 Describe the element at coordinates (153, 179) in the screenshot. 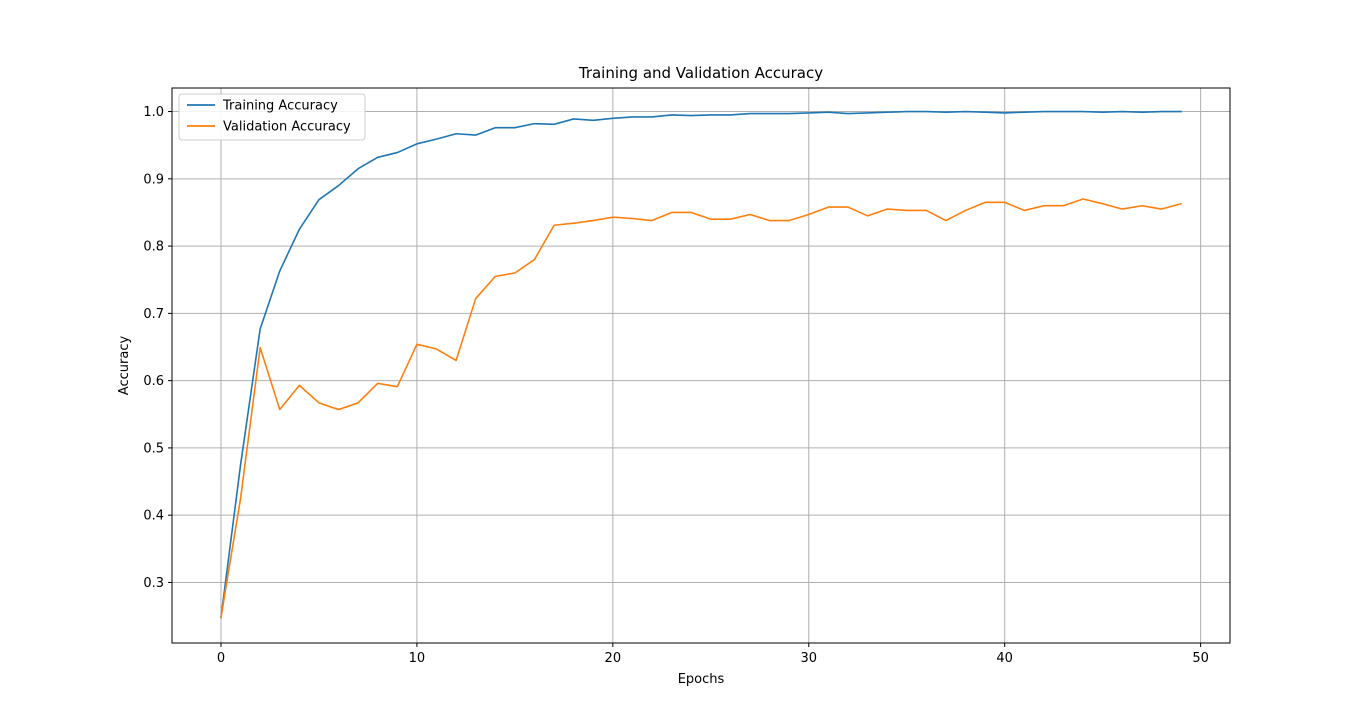

I see `y-tick-label: 0.9` at that location.